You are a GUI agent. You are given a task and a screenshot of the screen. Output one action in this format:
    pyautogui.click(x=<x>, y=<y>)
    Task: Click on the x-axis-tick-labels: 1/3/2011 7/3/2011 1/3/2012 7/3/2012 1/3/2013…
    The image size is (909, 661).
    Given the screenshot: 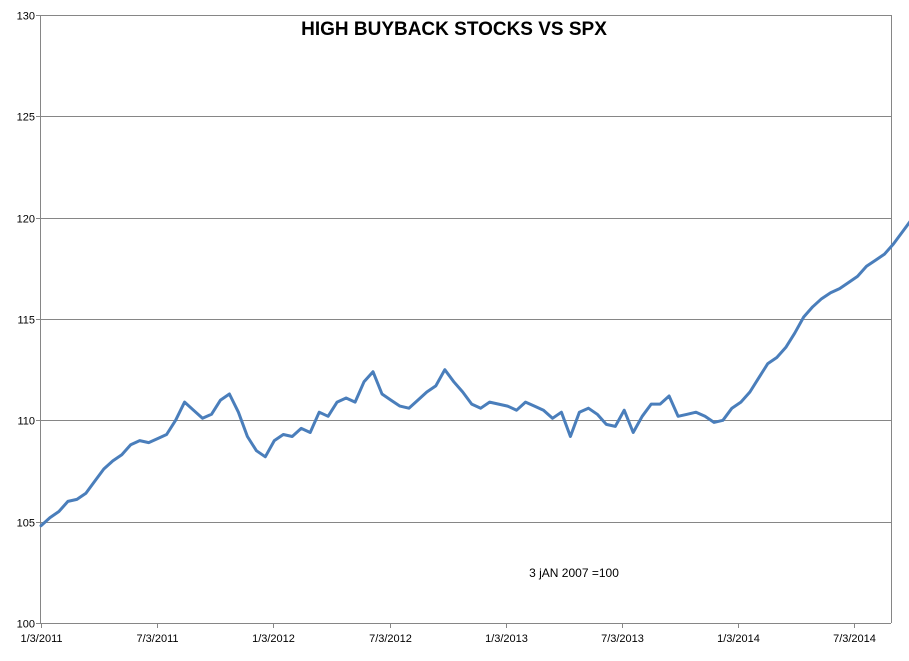 What is the action you would take?
    pyautogui.click(x=447, y=639)
    